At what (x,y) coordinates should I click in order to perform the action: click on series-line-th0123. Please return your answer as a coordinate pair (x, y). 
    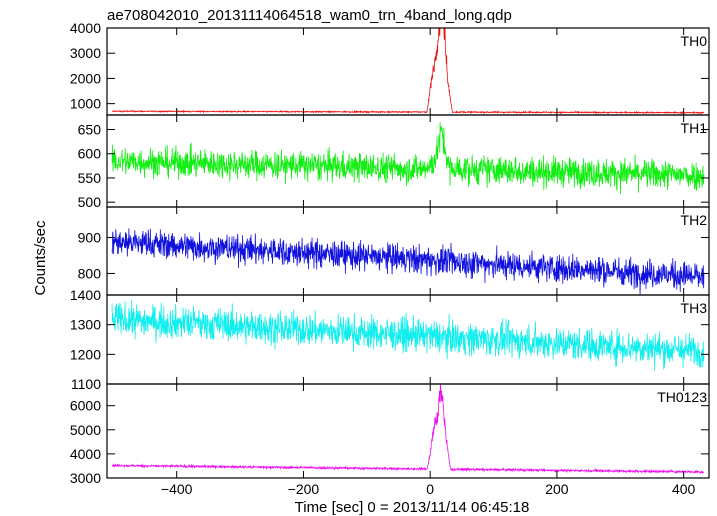
    Looking at the image, I should click on (408, 429).